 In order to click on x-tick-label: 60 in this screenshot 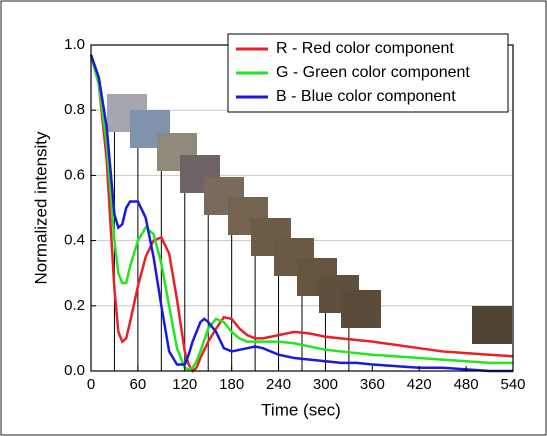, I will do `click(138, 384)`.